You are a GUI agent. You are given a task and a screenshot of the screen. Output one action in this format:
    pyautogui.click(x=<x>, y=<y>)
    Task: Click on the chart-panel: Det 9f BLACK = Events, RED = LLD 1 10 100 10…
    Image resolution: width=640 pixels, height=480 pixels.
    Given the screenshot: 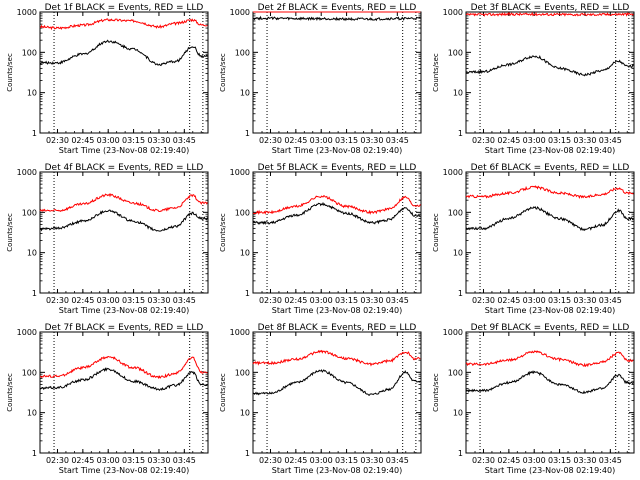 What is the action you would take?
    pyautogui.click(x=533, y=399)
    